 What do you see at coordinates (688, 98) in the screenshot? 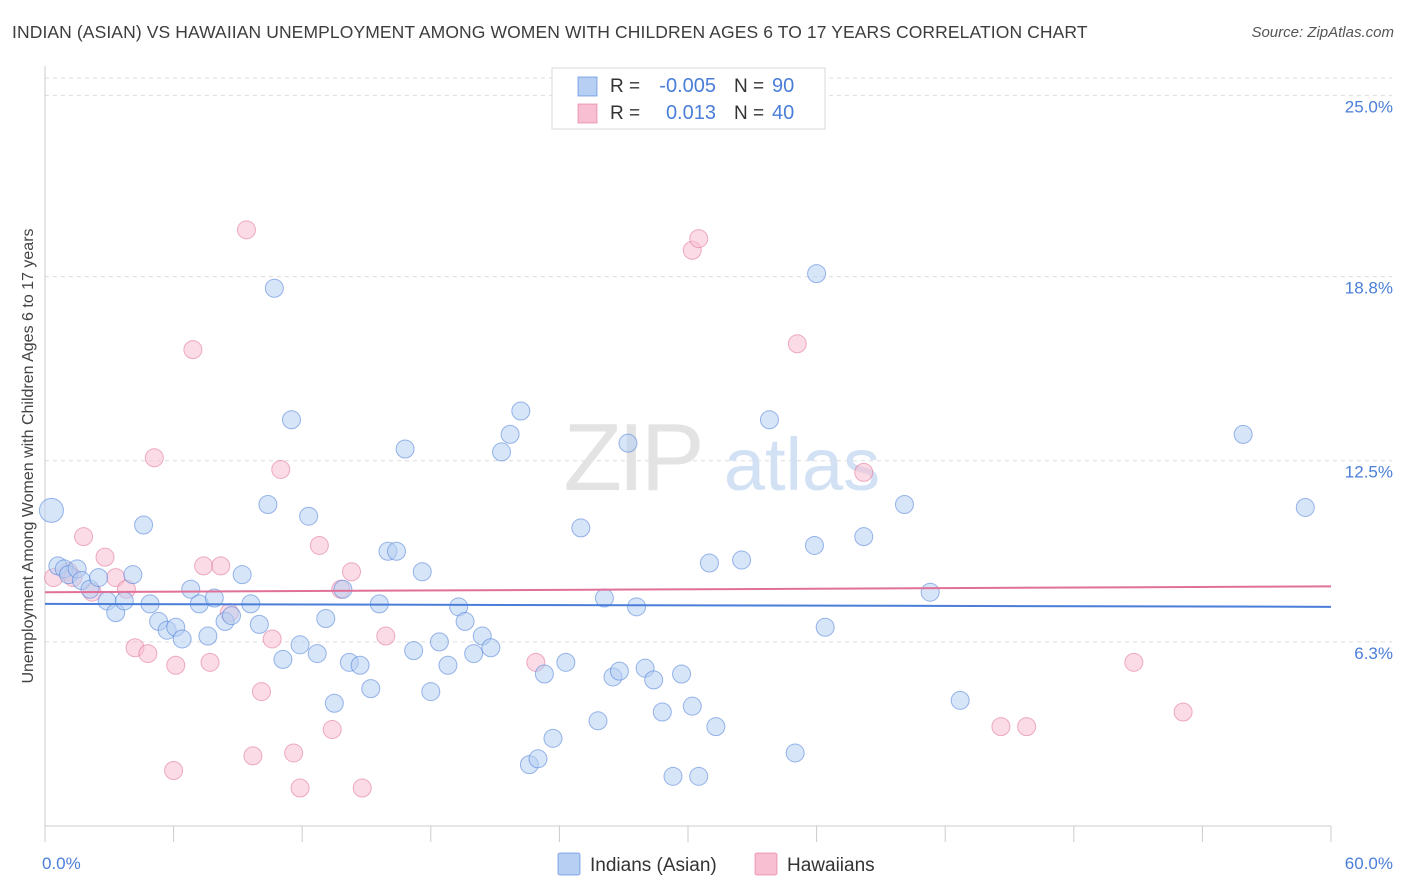
I see `stats-legend: R = -0.005 N = 90 R = 0.013 N = 40` at bounding box center [688, 98].